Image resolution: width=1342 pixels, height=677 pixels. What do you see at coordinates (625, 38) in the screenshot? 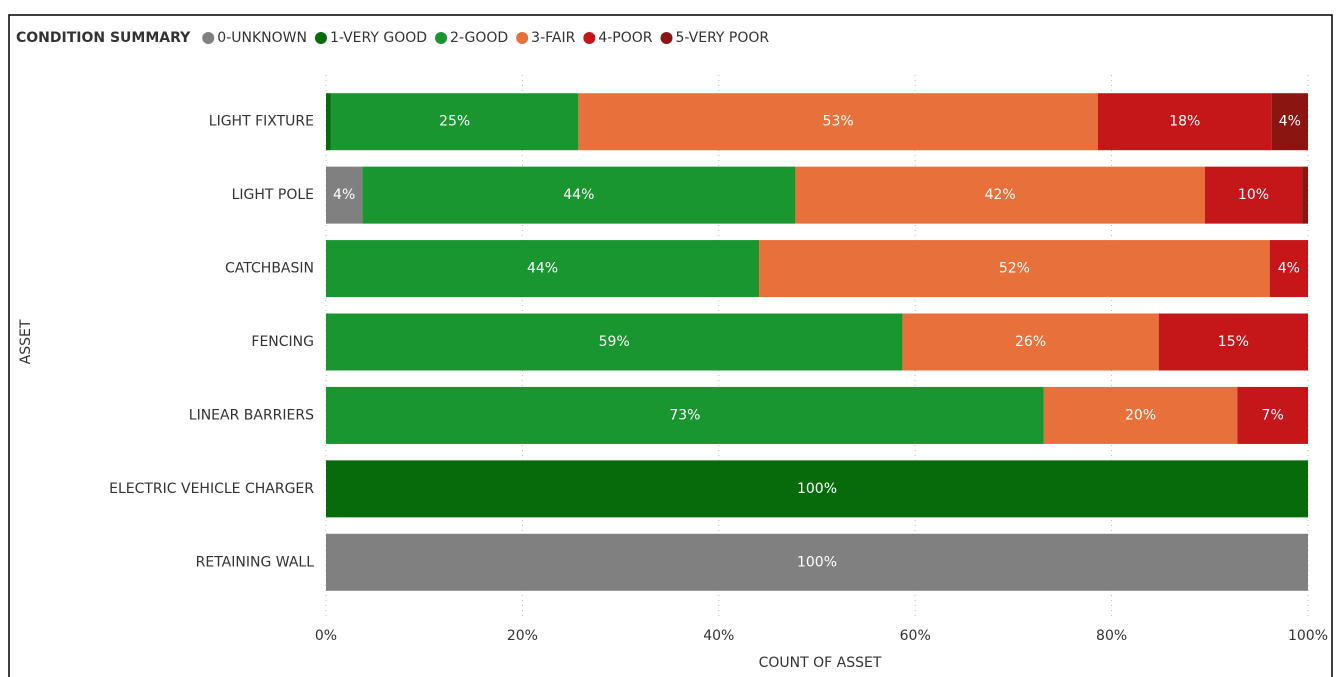
I see `legend-label: 4-POOR` at bounding box center [625, 38].